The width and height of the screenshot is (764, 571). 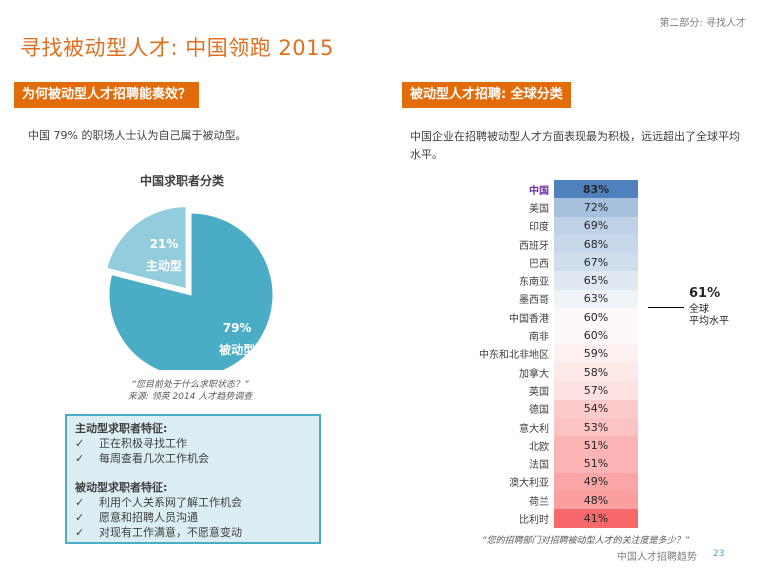 What do you see at coordinates (596, 244) in the screenshot?
I see `country-value-cell: 68%` at bounding box center [596, 244].